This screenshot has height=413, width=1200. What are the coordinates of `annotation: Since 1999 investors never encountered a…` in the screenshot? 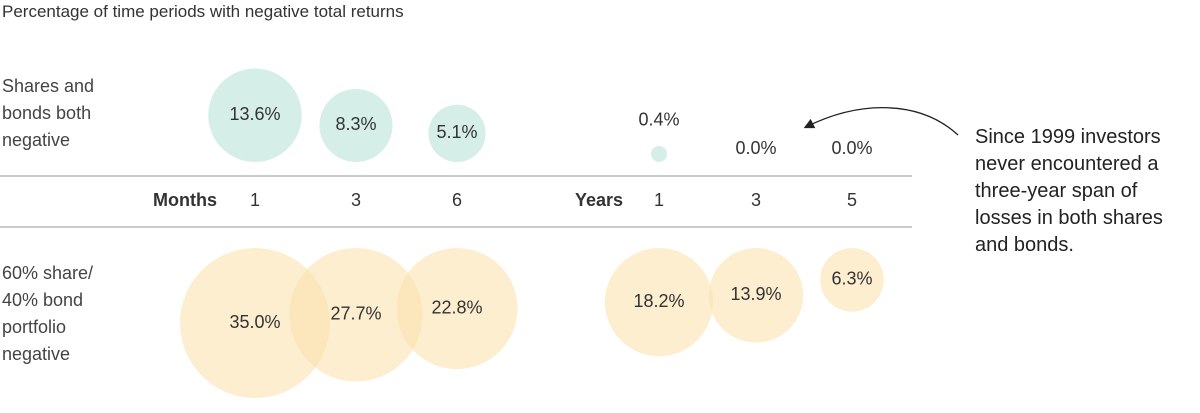 It's located at (1069, 191).